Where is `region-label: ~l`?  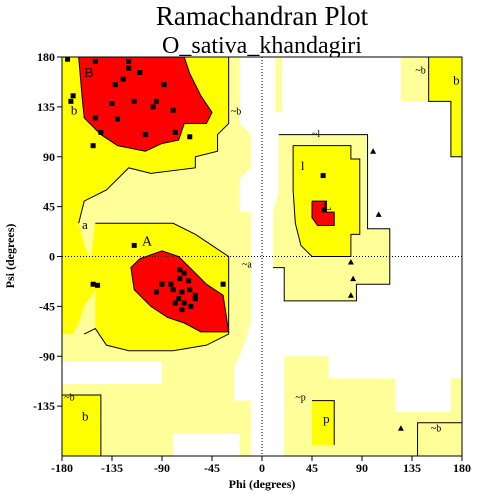 region-label: ~l is located at coordinates (316, 134).